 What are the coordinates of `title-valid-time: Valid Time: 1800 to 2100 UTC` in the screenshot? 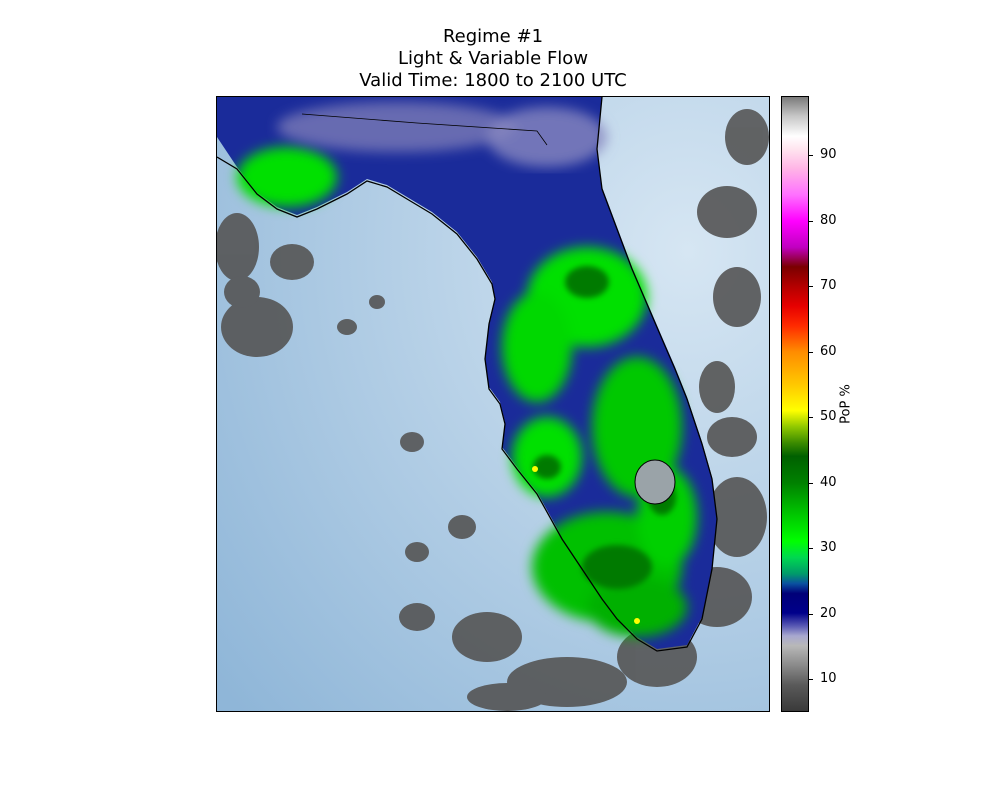 It's located at (493, 80).